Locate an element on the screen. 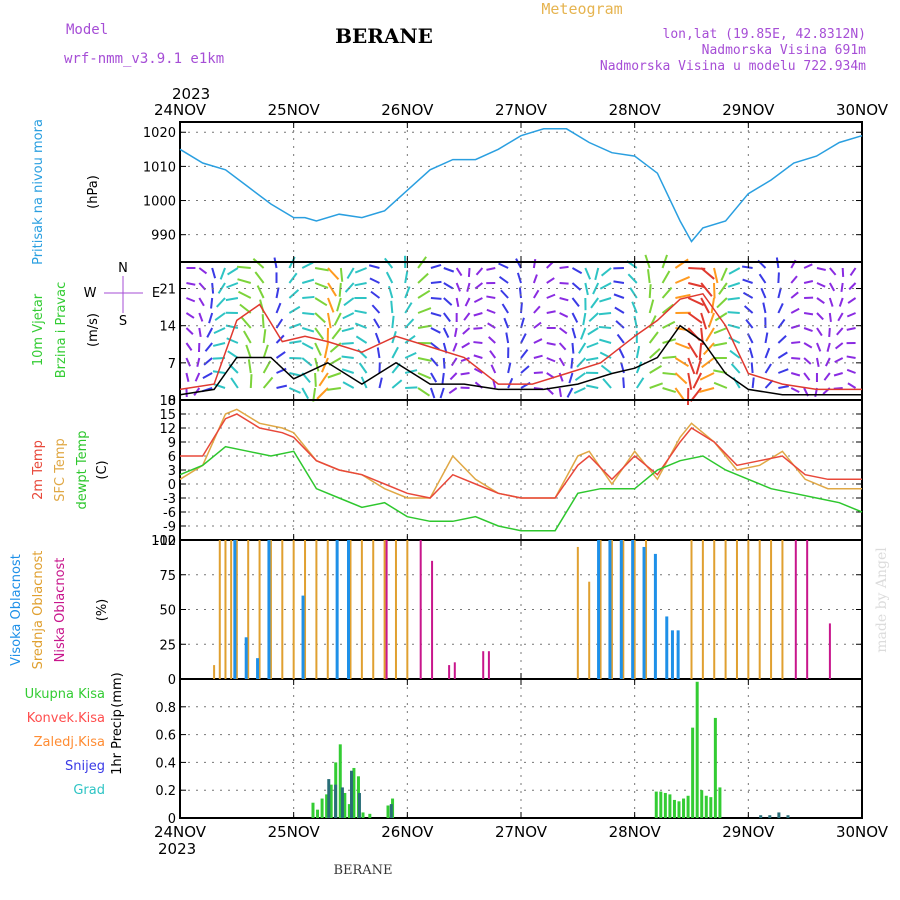  y-tick-label: 100 is located at coordinates (163, 541).